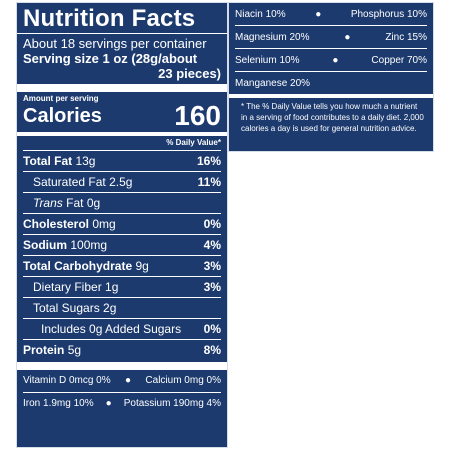 The width and height of the screenshot is (450, 450). I want to click on nutrient-row-total-carbohydrate: Total Carbohydrate 9g 3%, so click(122, 265).